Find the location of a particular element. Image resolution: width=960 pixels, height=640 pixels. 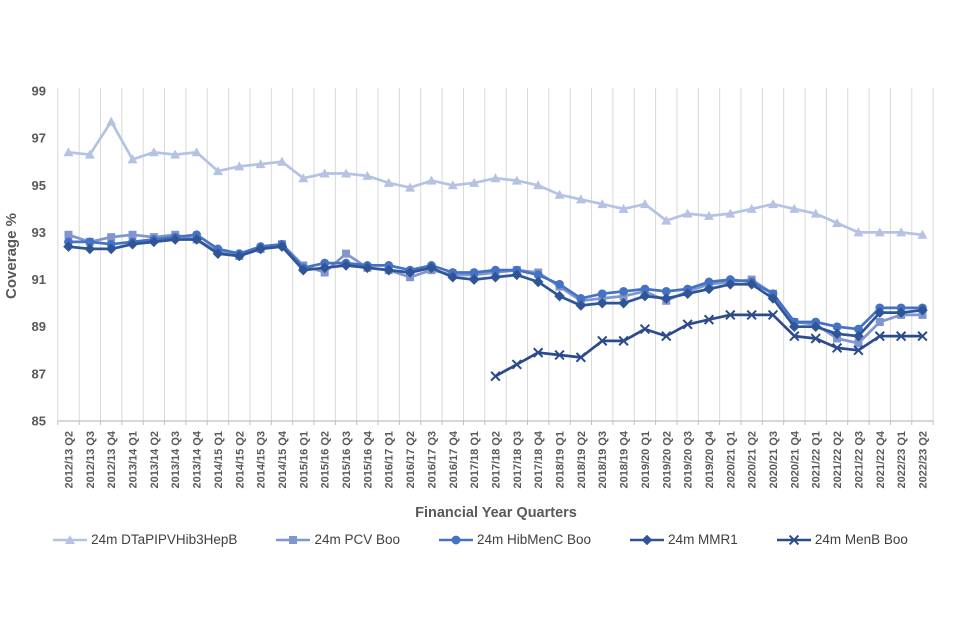

x-tick-label: 2013/14 Q2 is located at coordinates (155, 460).